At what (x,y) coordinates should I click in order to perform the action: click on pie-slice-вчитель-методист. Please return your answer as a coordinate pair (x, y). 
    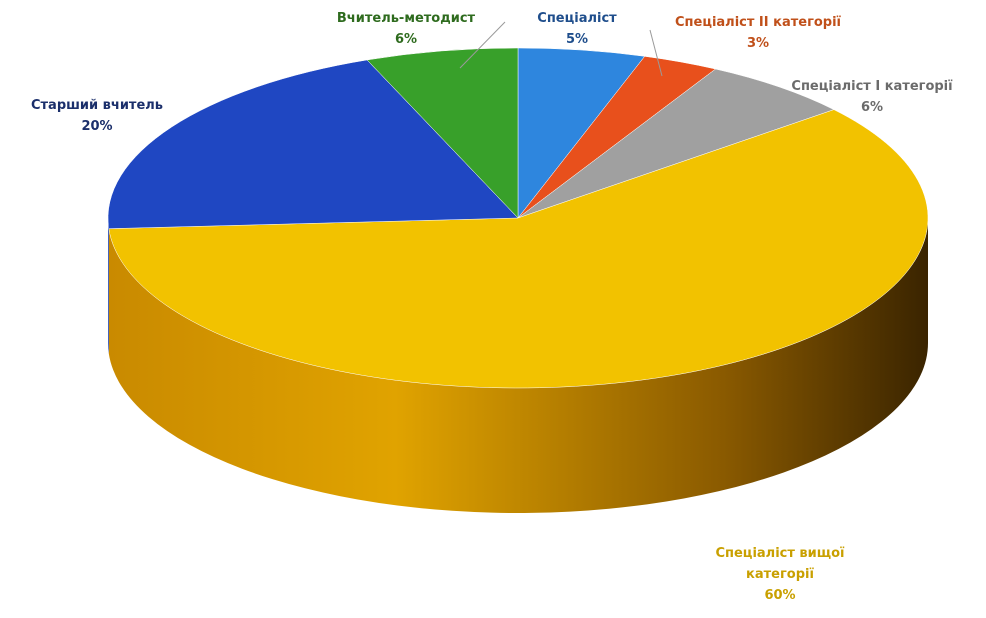
    Looking at the image, I should click on (442, 133).